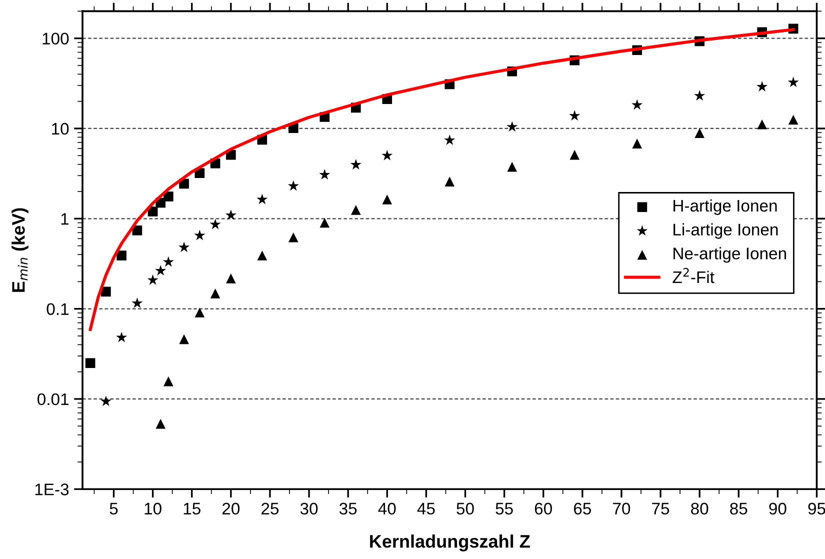 This screenshot has height=559, width=825. I want to click on x-tick-label: 70, so click(621, 508).